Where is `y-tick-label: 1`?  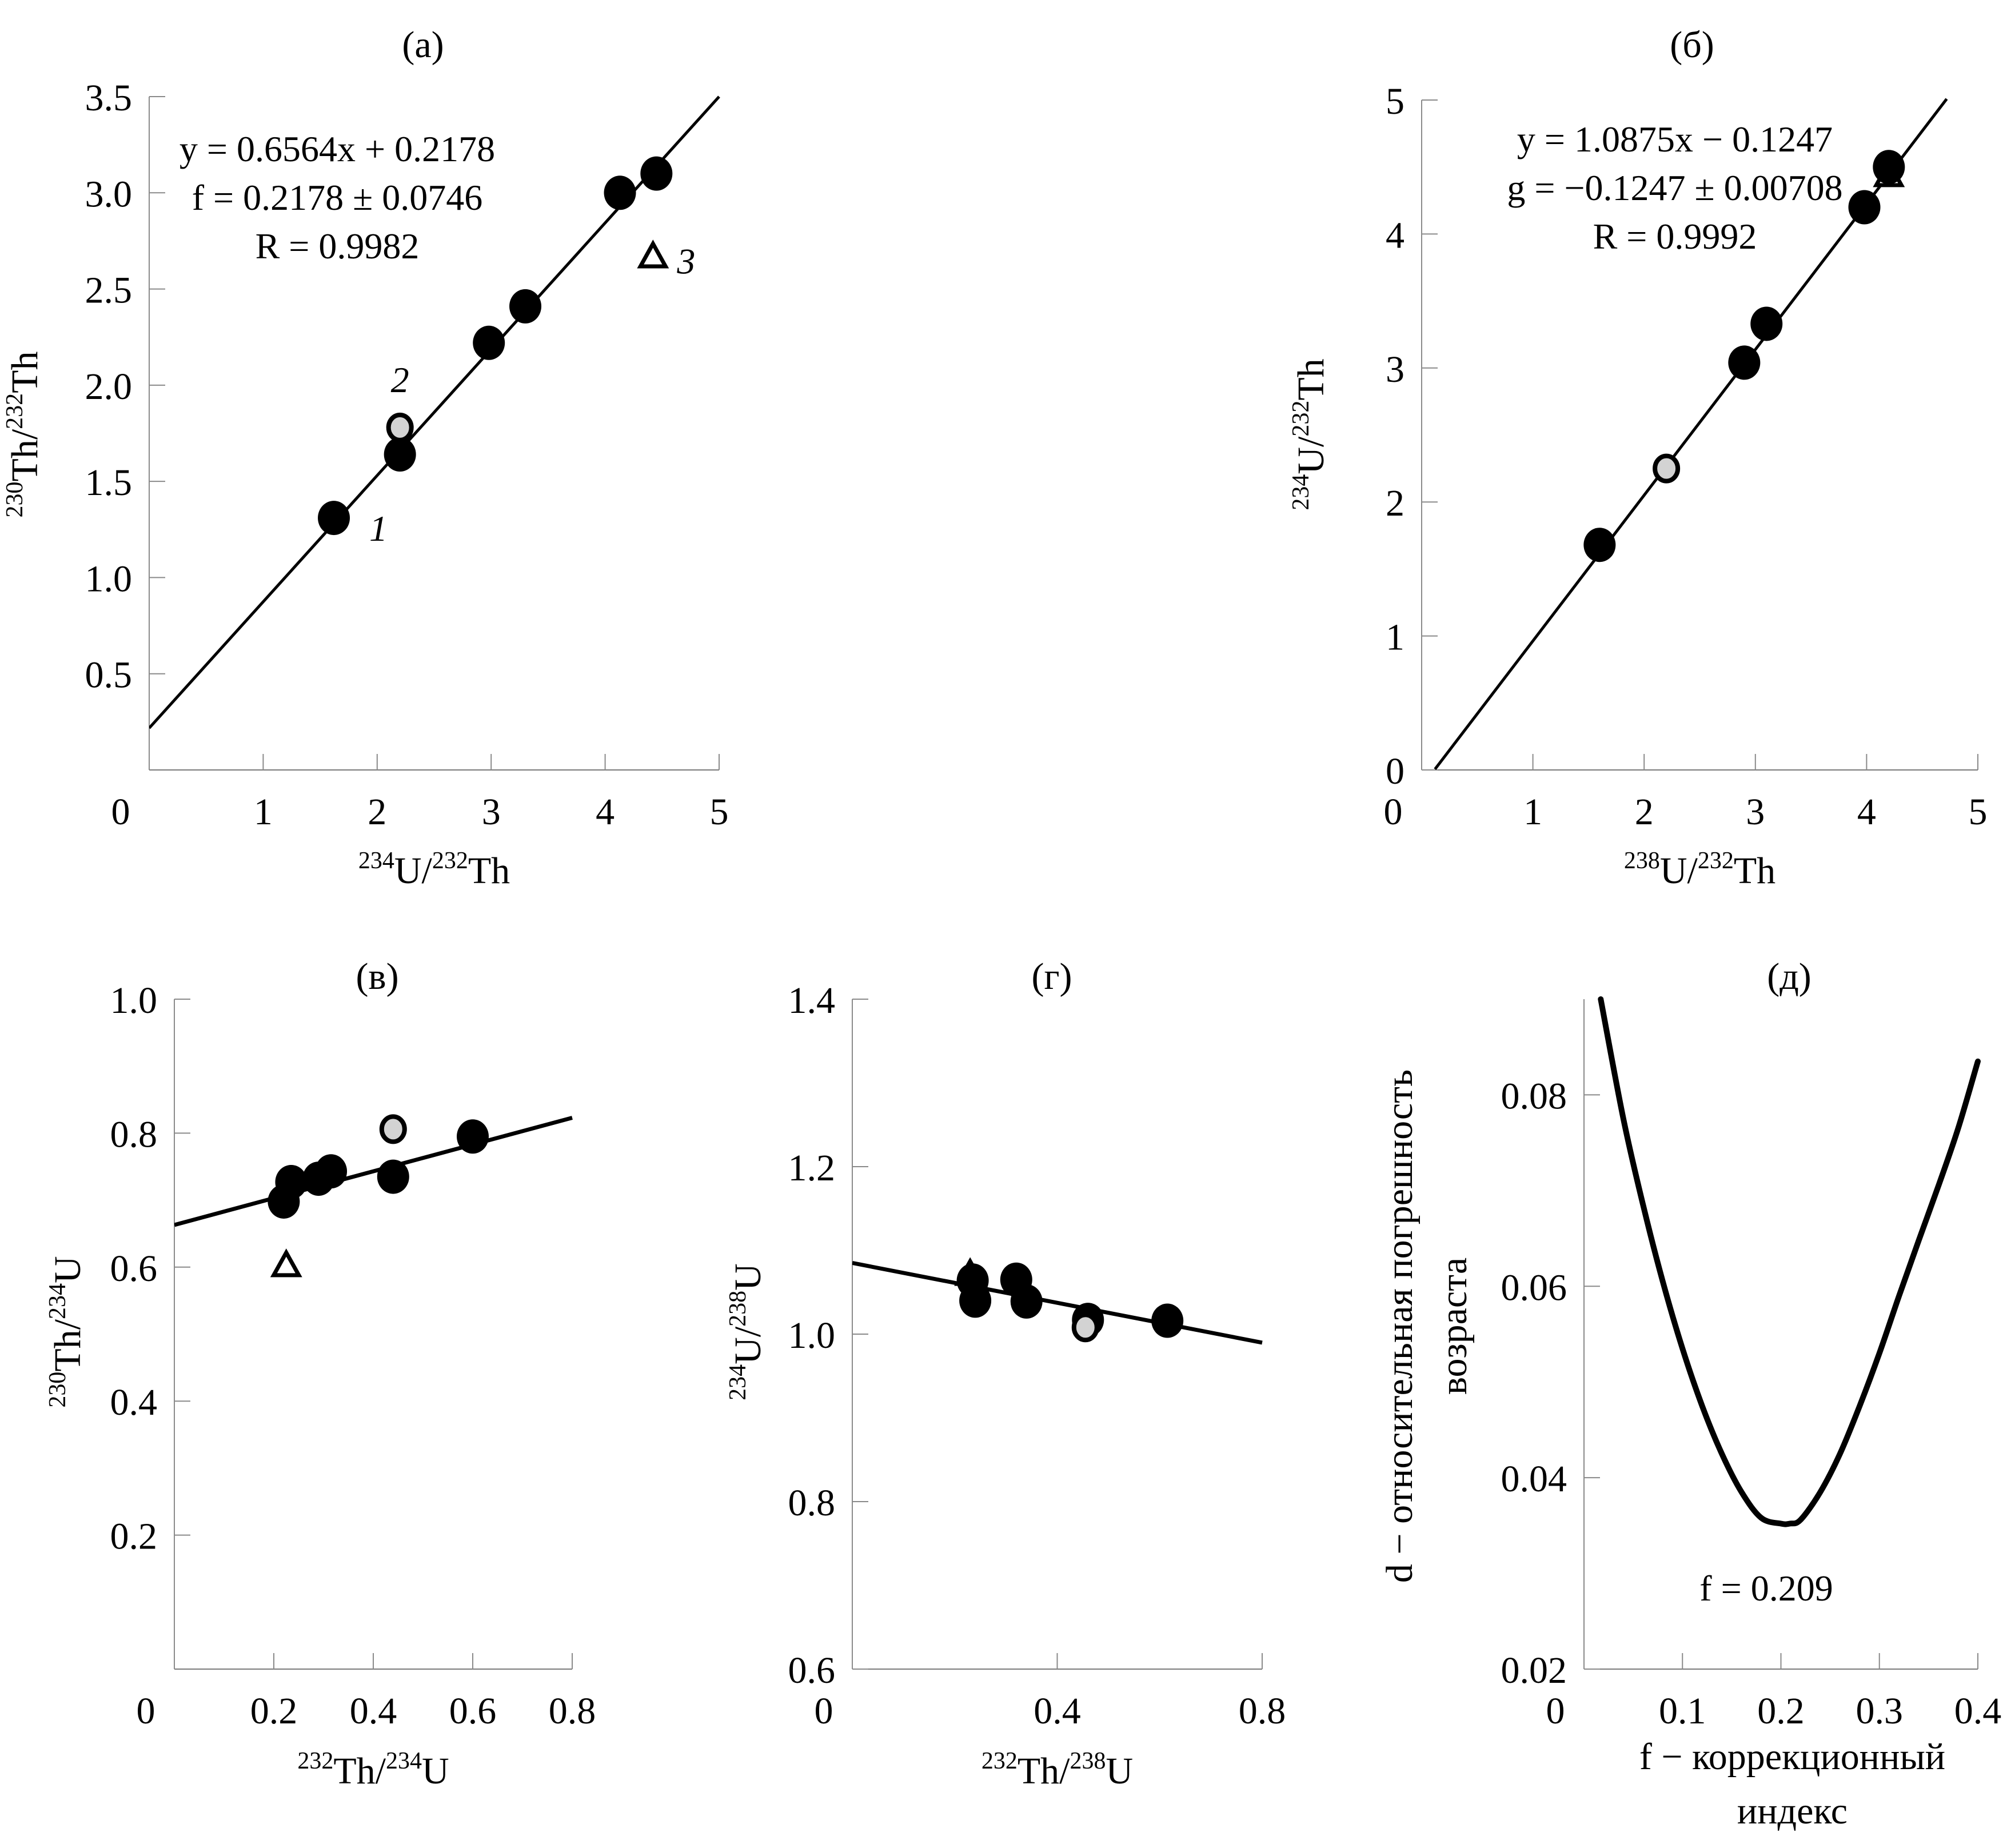
y-tick-label: 1 is located at coordinates (1395, 637).